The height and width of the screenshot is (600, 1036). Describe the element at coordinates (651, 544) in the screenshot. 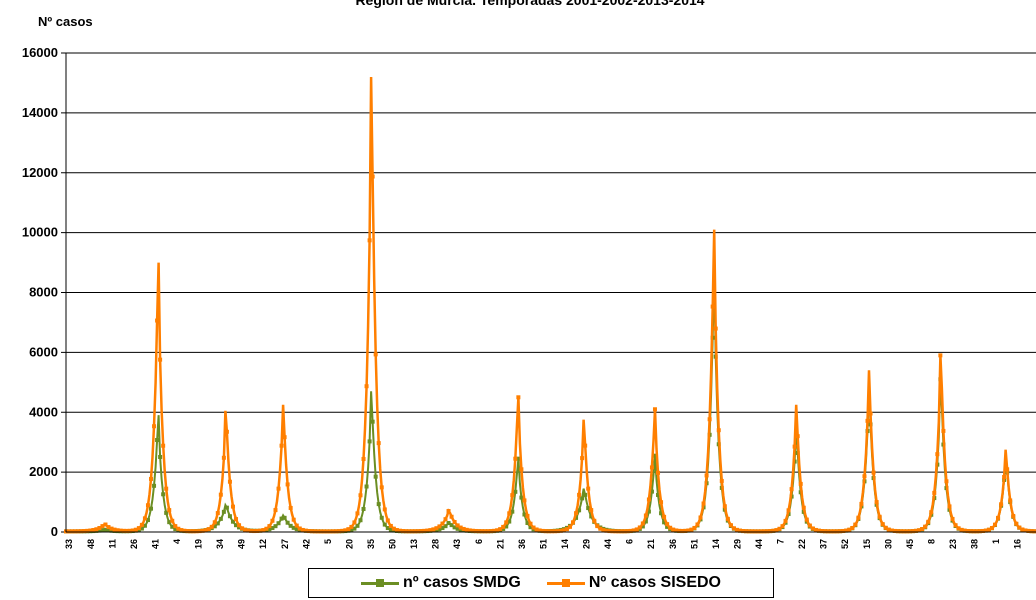

I see `x-tick-label: 21` at that location.